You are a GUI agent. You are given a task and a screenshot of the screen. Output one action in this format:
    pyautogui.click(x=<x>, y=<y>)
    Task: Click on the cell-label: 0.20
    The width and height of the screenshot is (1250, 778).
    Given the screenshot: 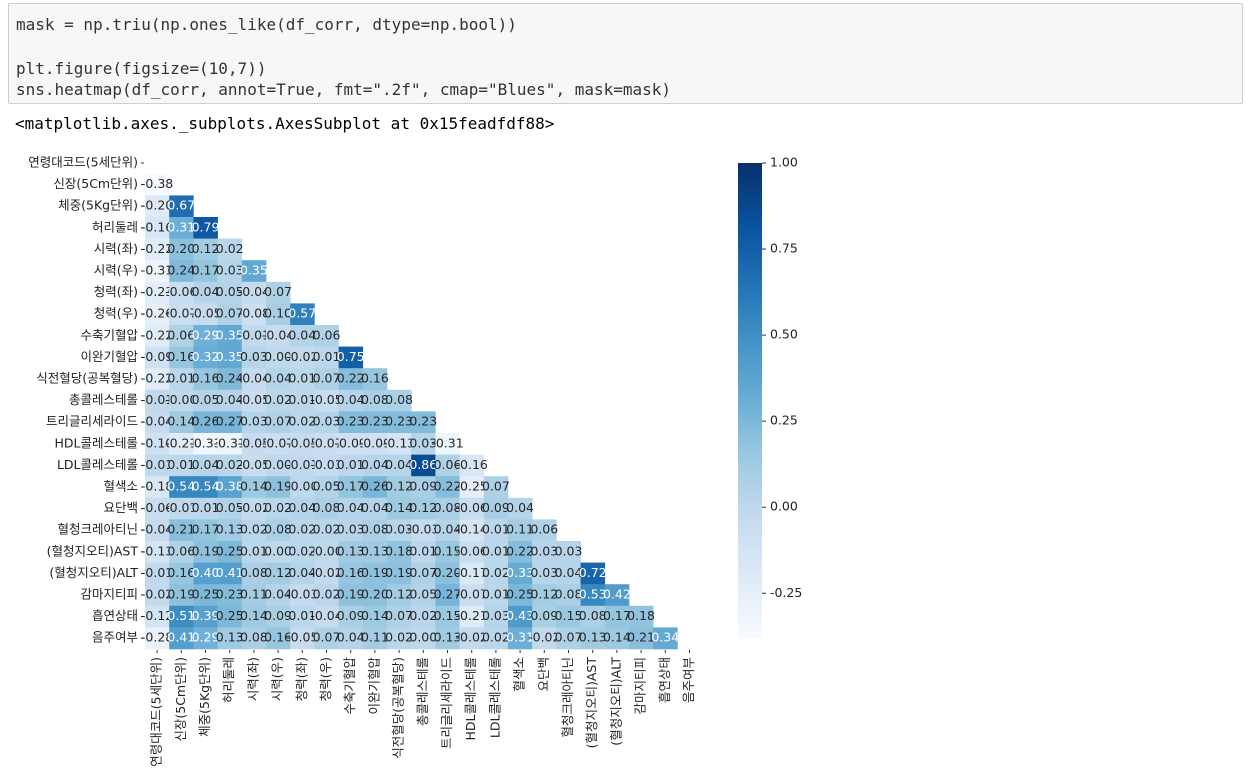 What is the action you would take?
    pyautogui.click(x=448, y=572)
    